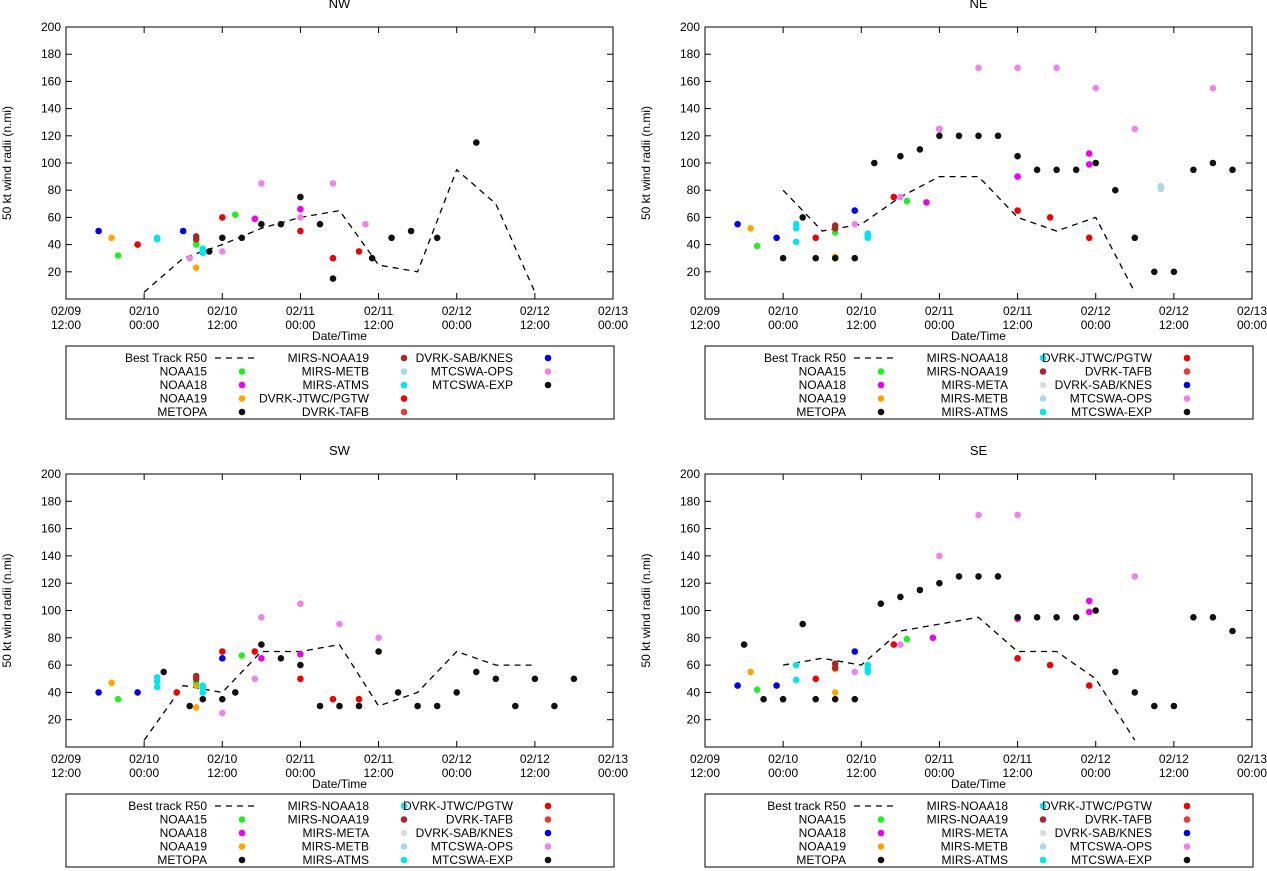  Describe the element at coordinates (690, 501) in the screenshot. I see `y-tick-label: 180` at that location.